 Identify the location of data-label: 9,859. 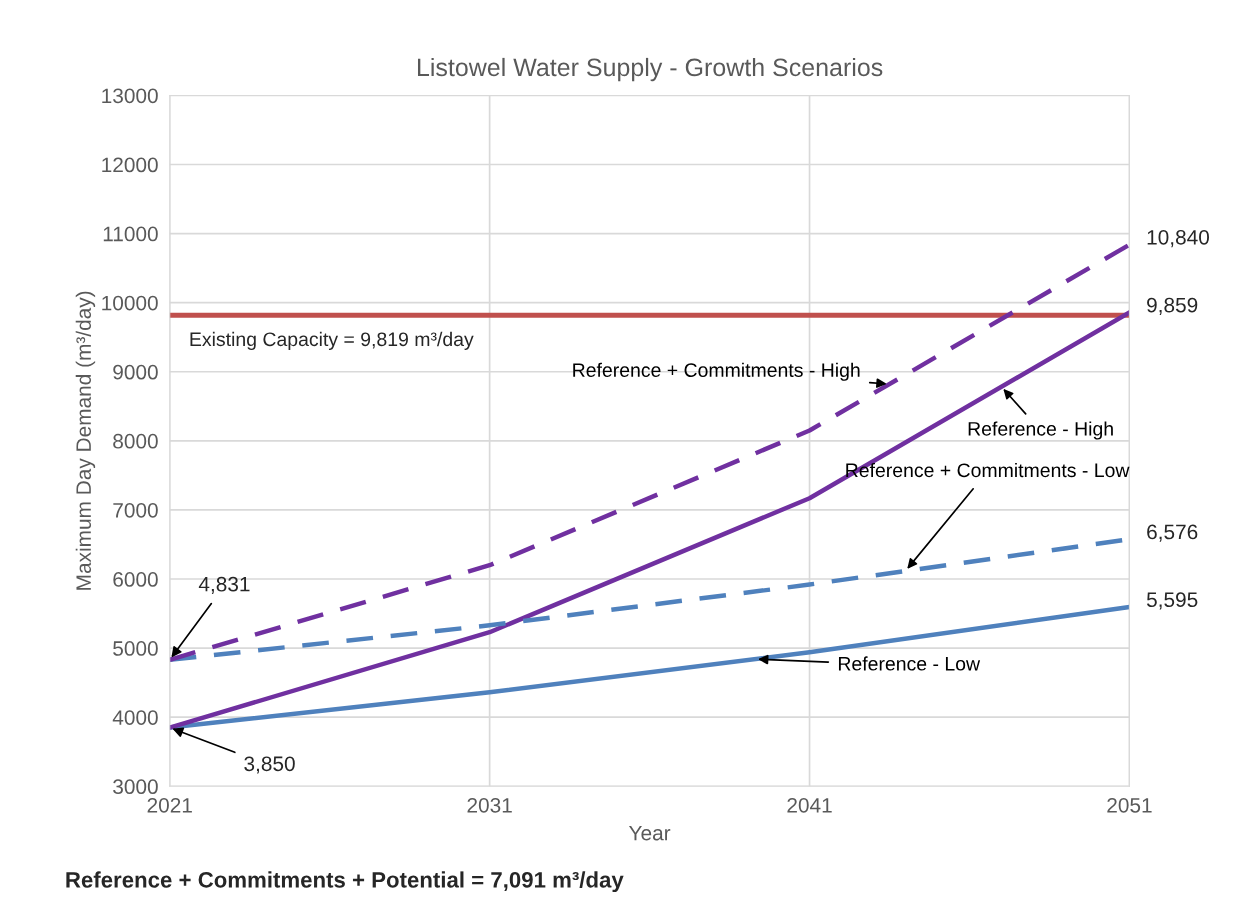
(1172, 306).